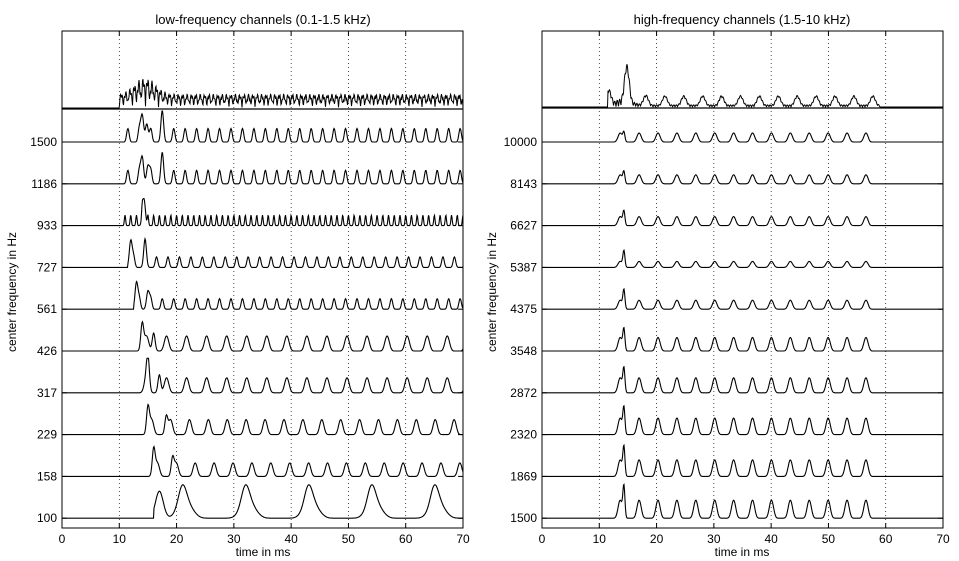  I want to click on channel-label: 561, so click(47, 309).